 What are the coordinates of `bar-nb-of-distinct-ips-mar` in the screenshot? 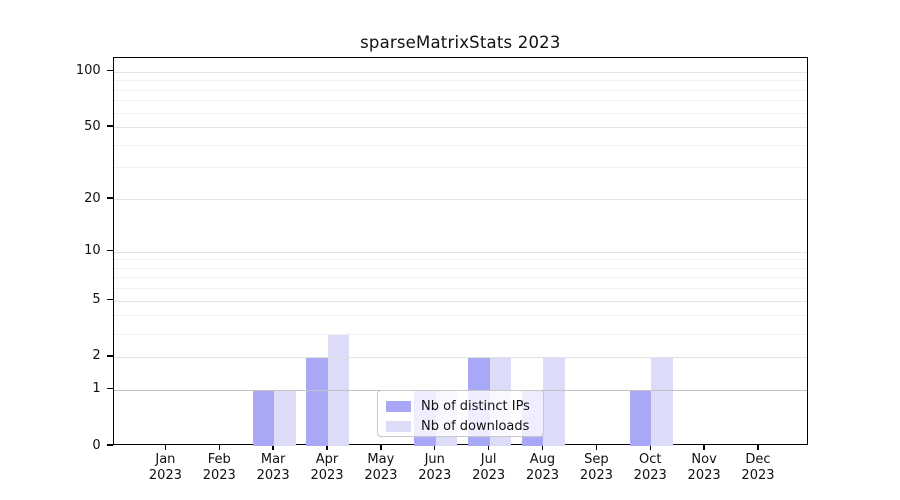 It's located at (263, 417).